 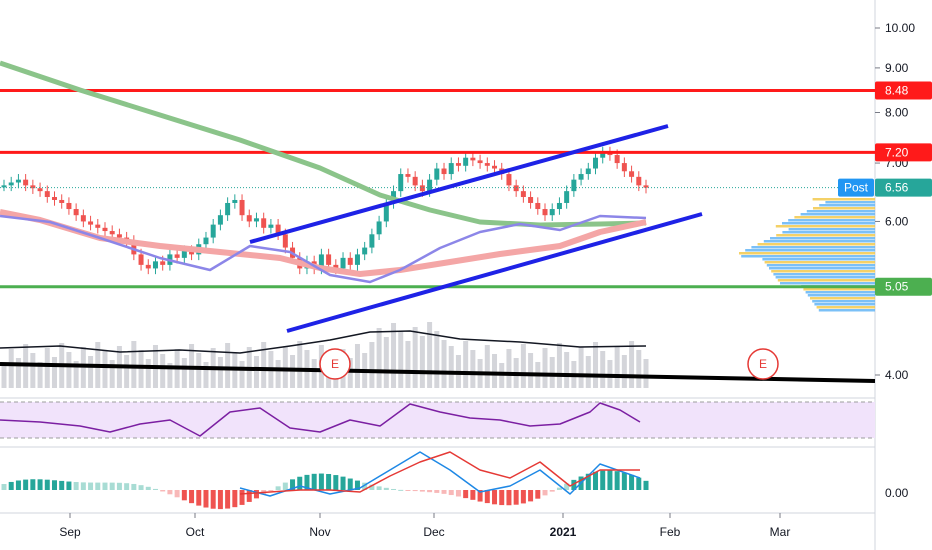 I want to click on price-badge-label: 5.05, so click(x=897, y=287).